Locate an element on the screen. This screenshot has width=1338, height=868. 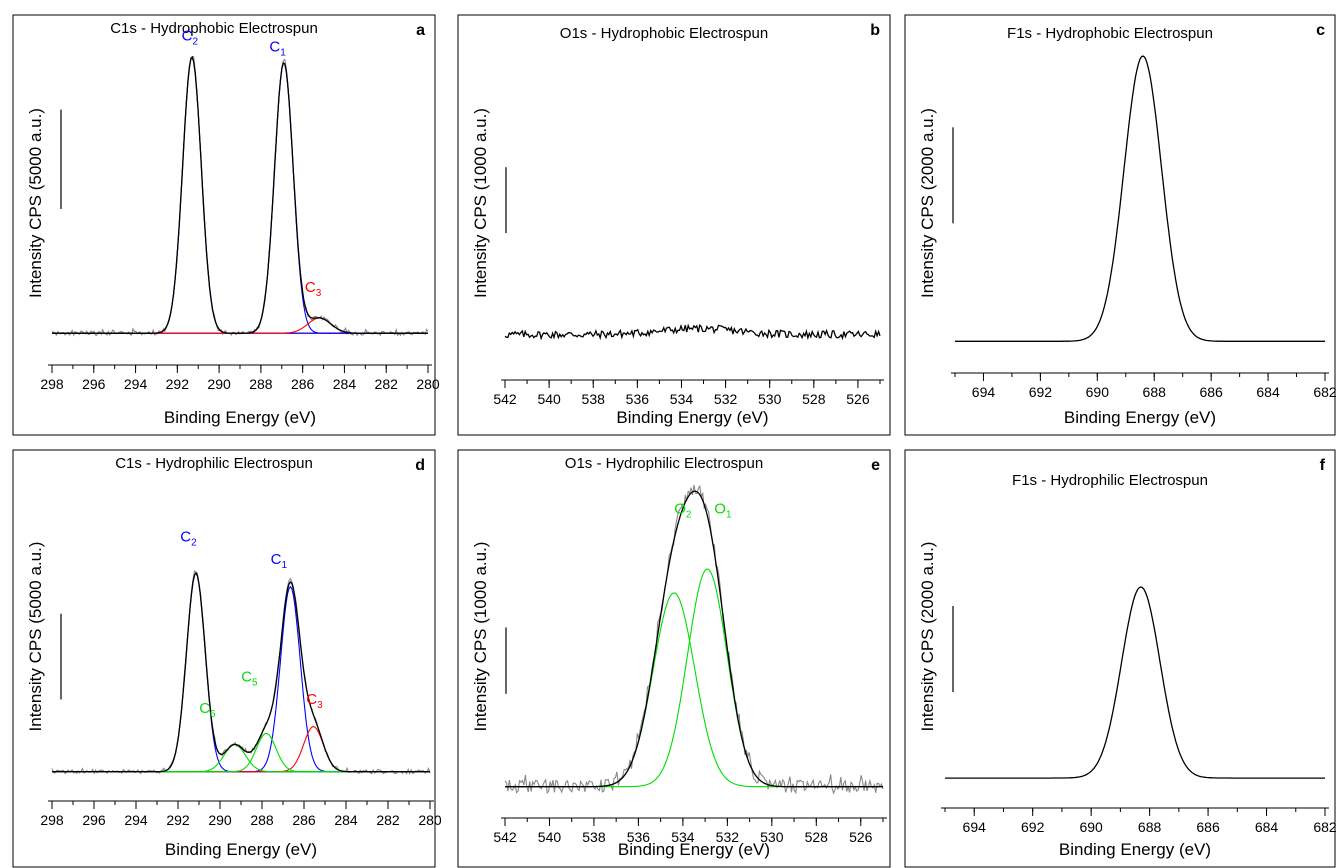
panel-letter: f is located at coordinates (1323, 465).